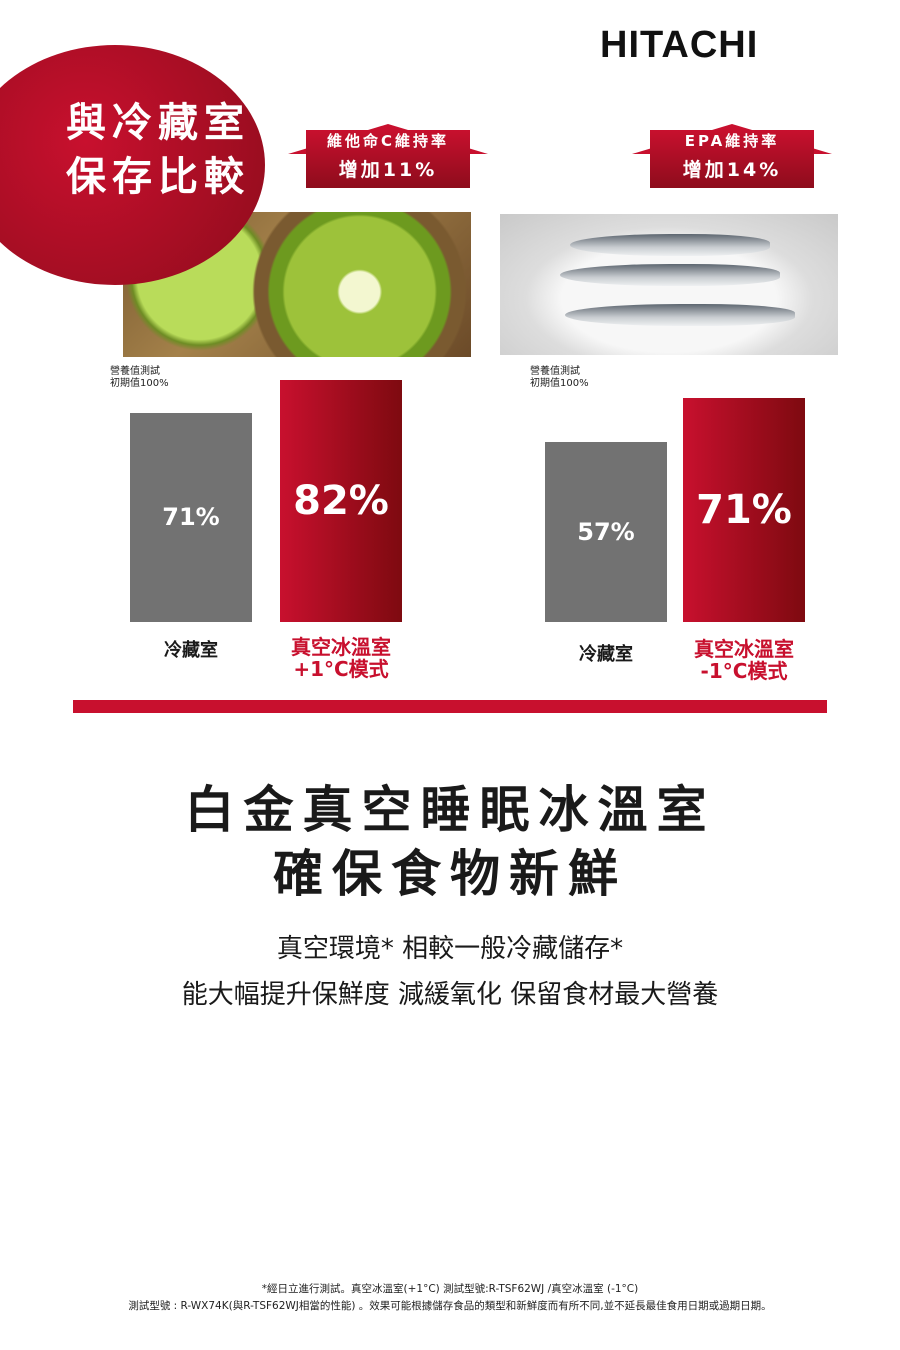 Image resolution: width=900 pixels, height=1350 pixels. I want to click on badge-line-1: 與冷藏室, so click(158, 123).